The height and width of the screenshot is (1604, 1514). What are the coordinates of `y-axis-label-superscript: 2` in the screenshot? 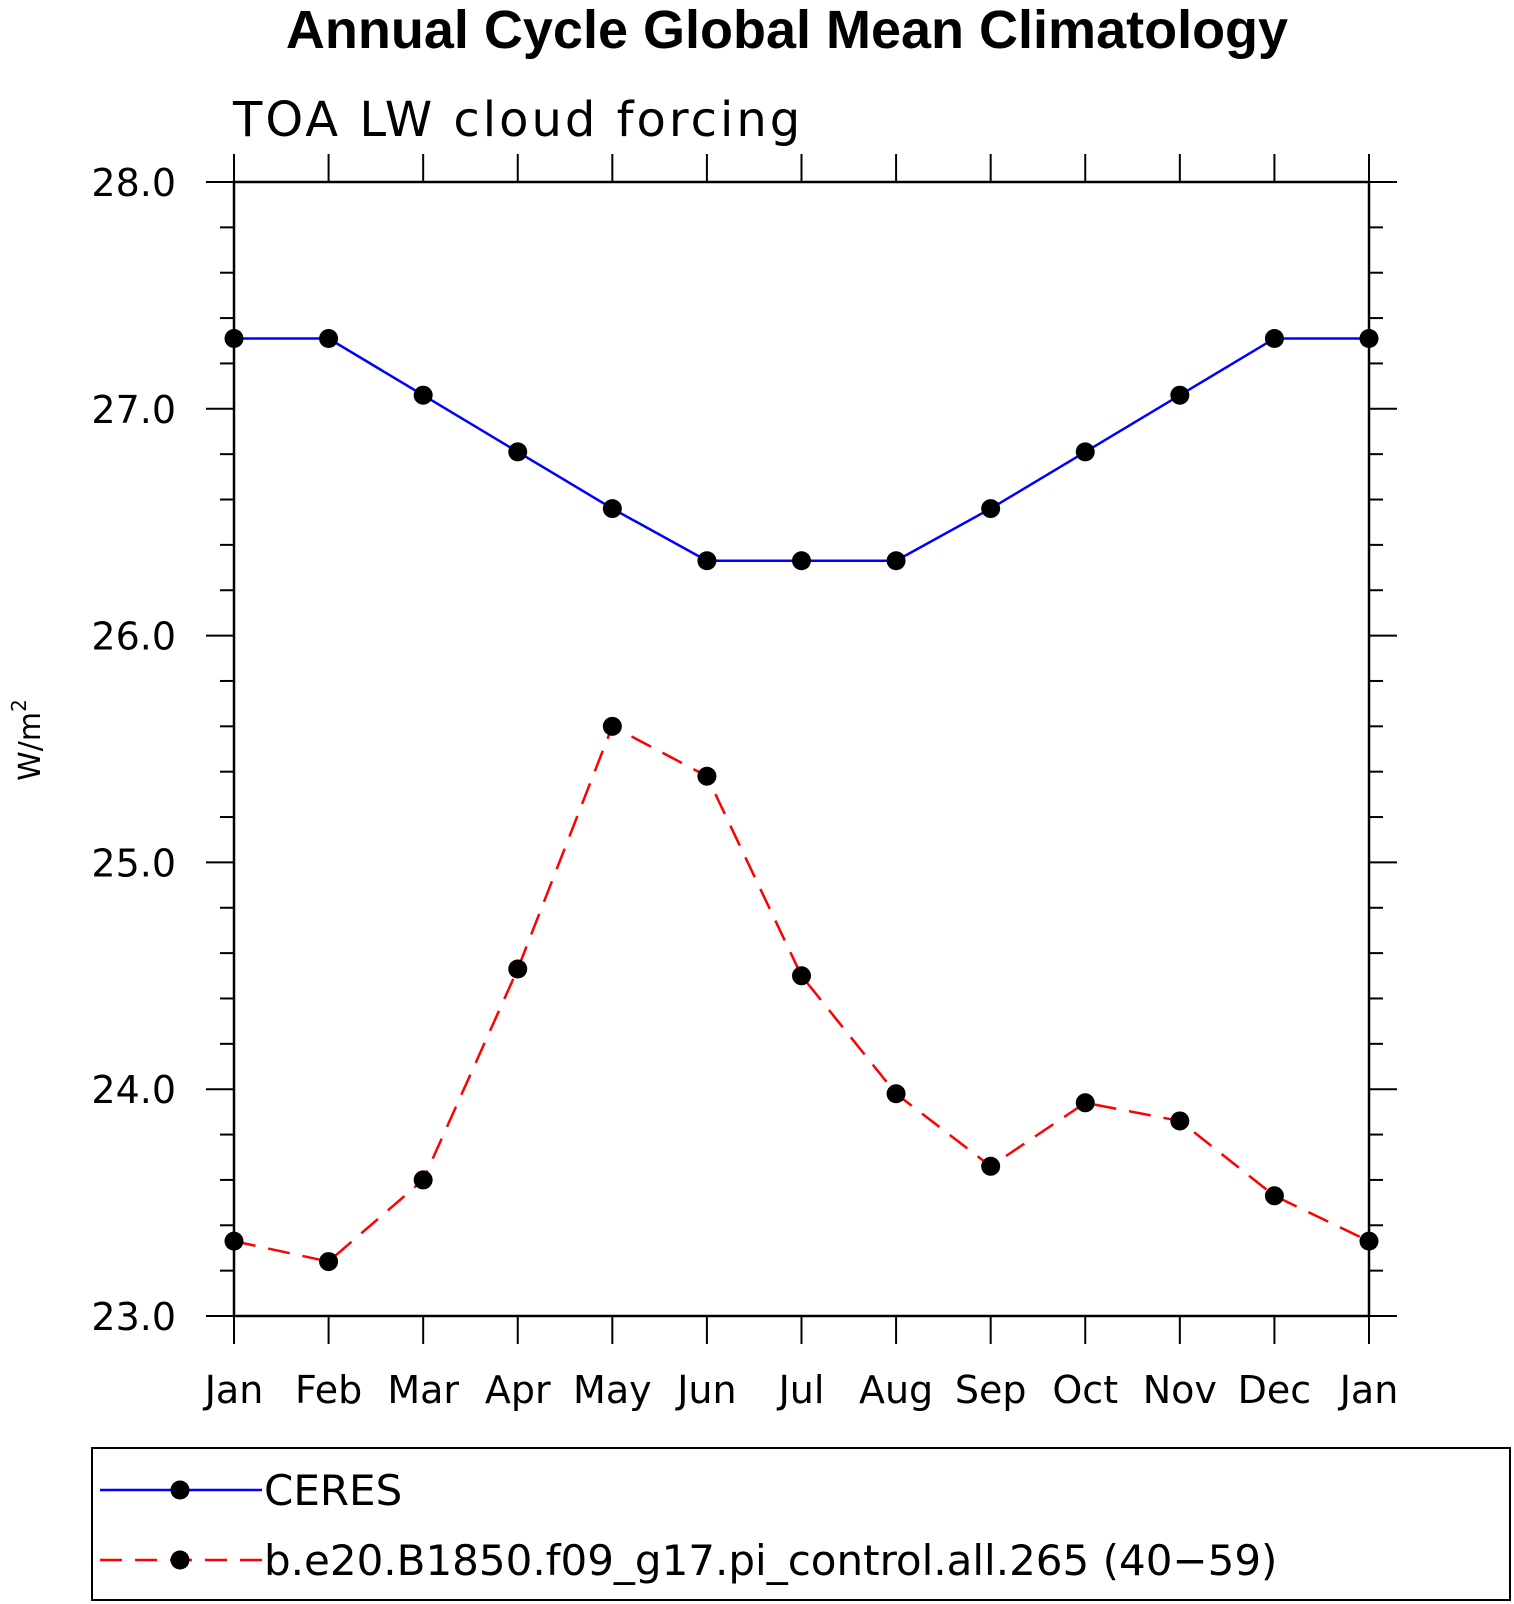 It's located at (19, 705).